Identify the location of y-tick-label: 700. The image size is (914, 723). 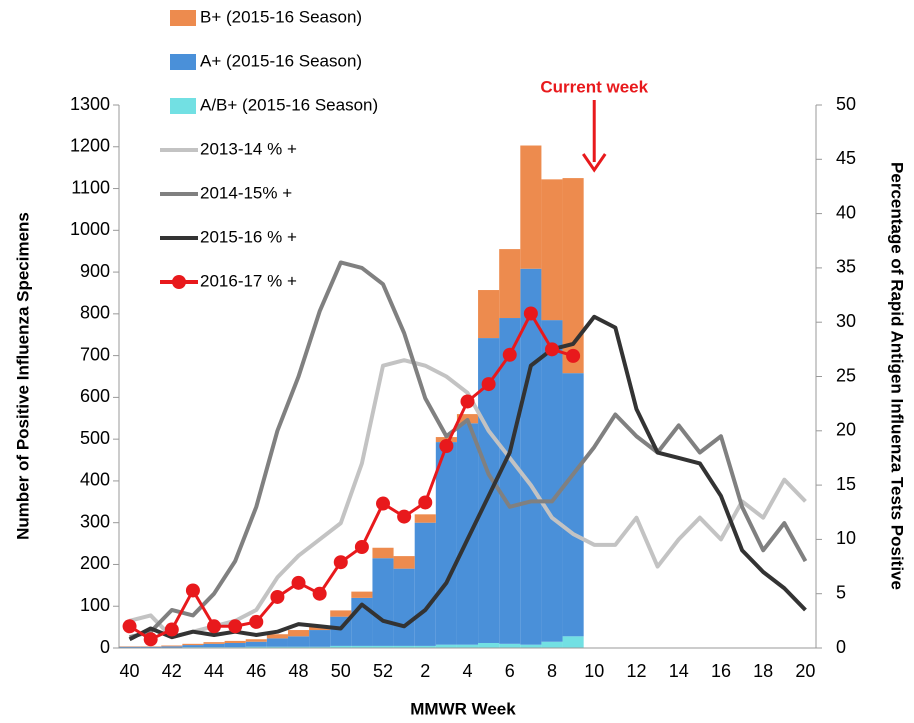
(95, 354).